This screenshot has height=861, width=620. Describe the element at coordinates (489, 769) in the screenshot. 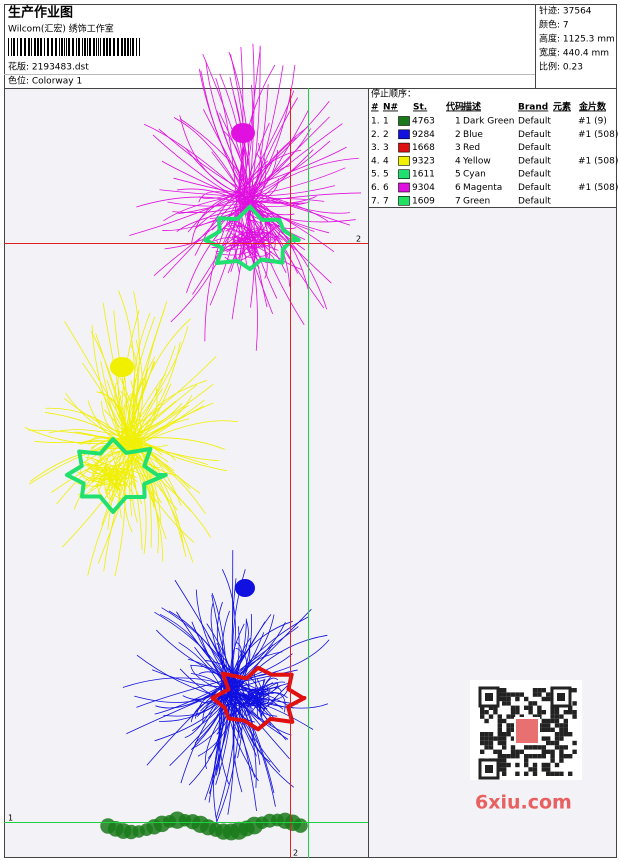

I see `qr-finder` at that location.